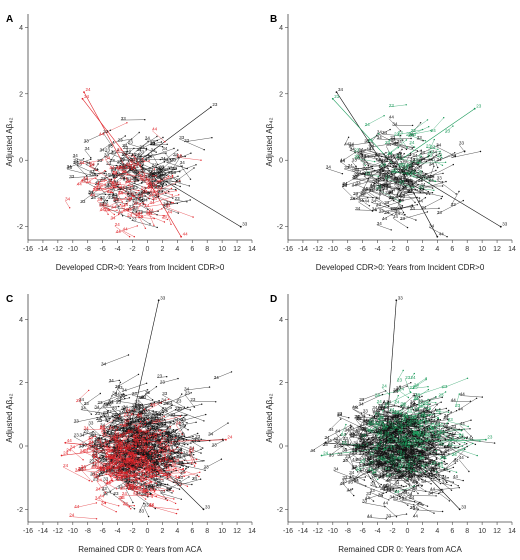 The width and height of the screenshot is (520, 560). Describe the element at coordinates (132, 531) in the screenshot. I see `x-tick-label: -2` at that location.